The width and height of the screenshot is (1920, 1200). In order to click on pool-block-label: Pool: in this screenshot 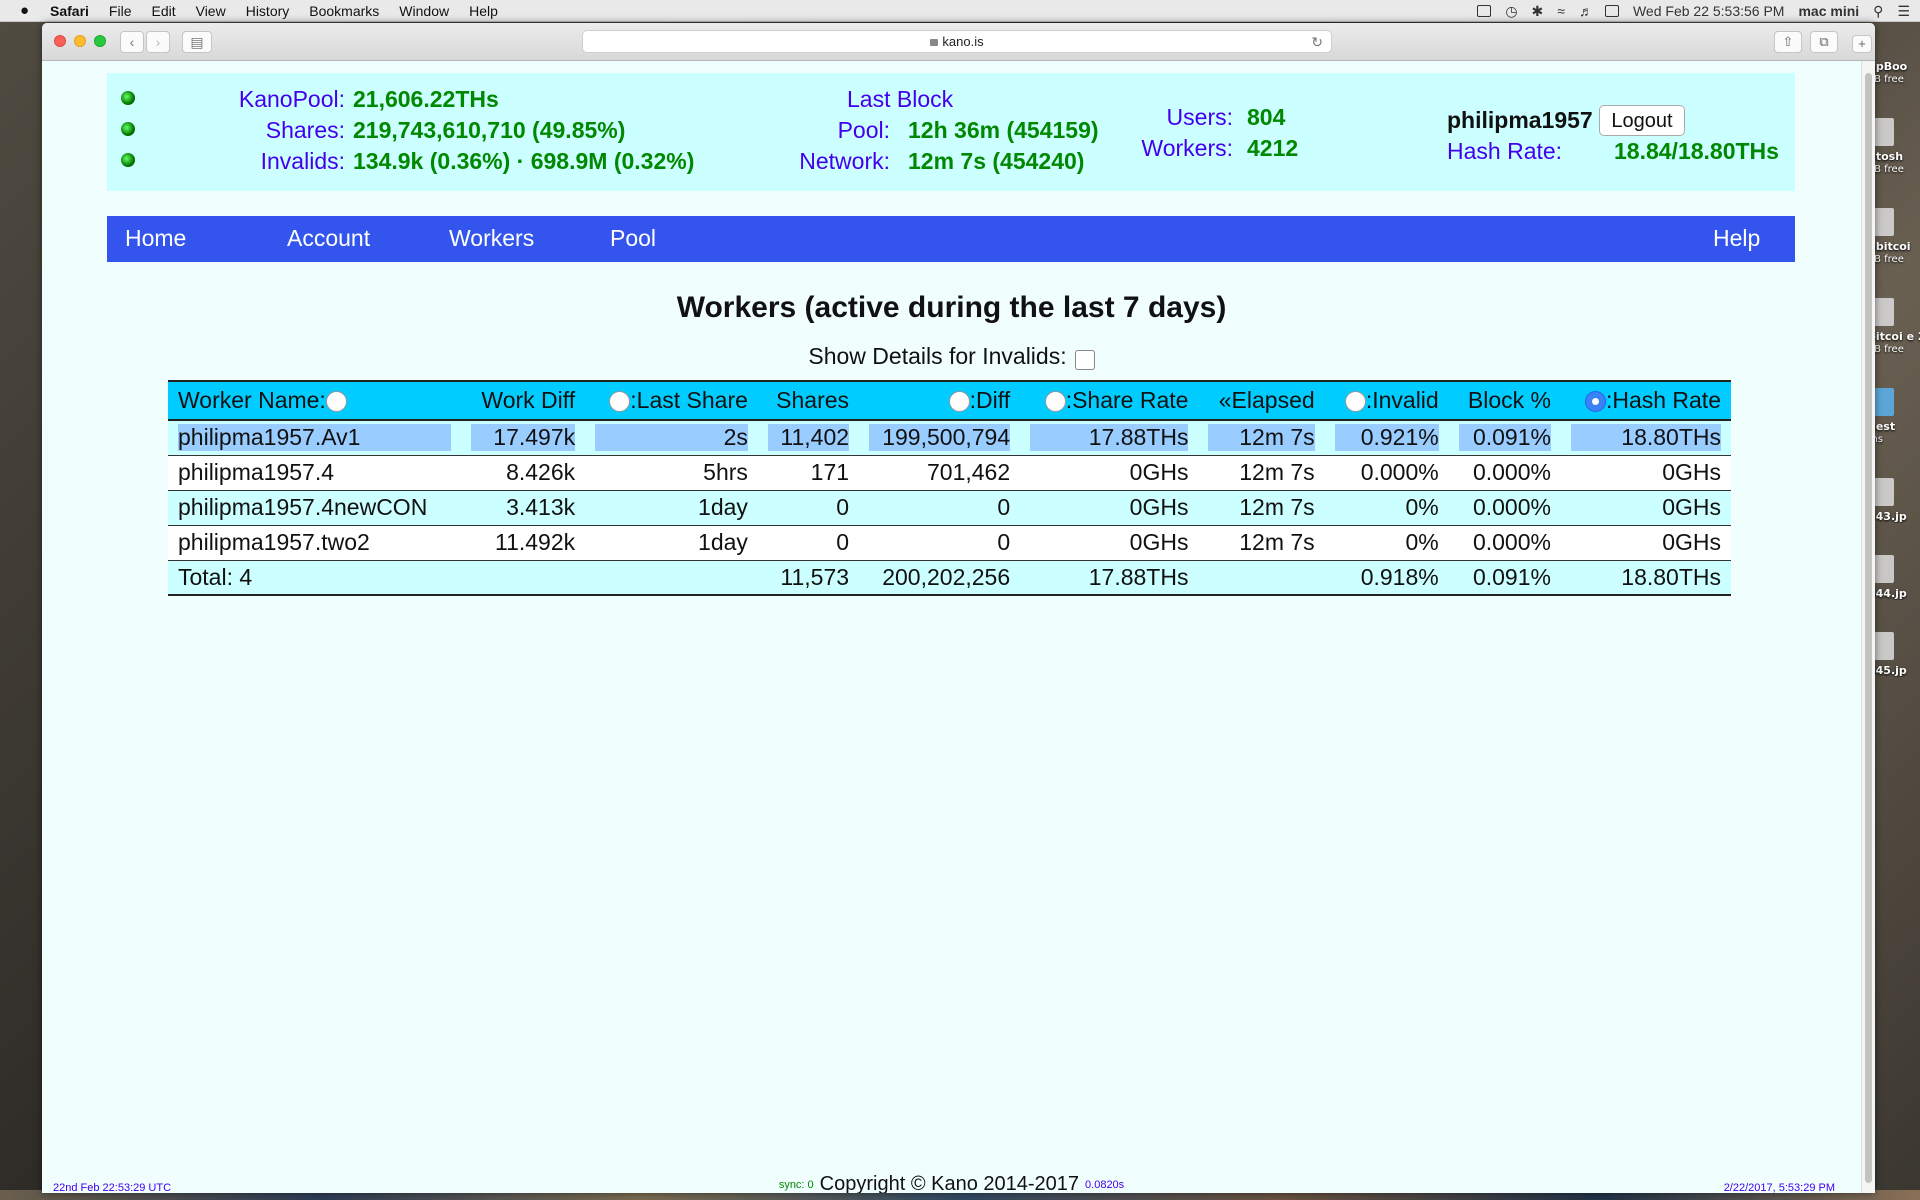, I will do `click(863, 130)`.